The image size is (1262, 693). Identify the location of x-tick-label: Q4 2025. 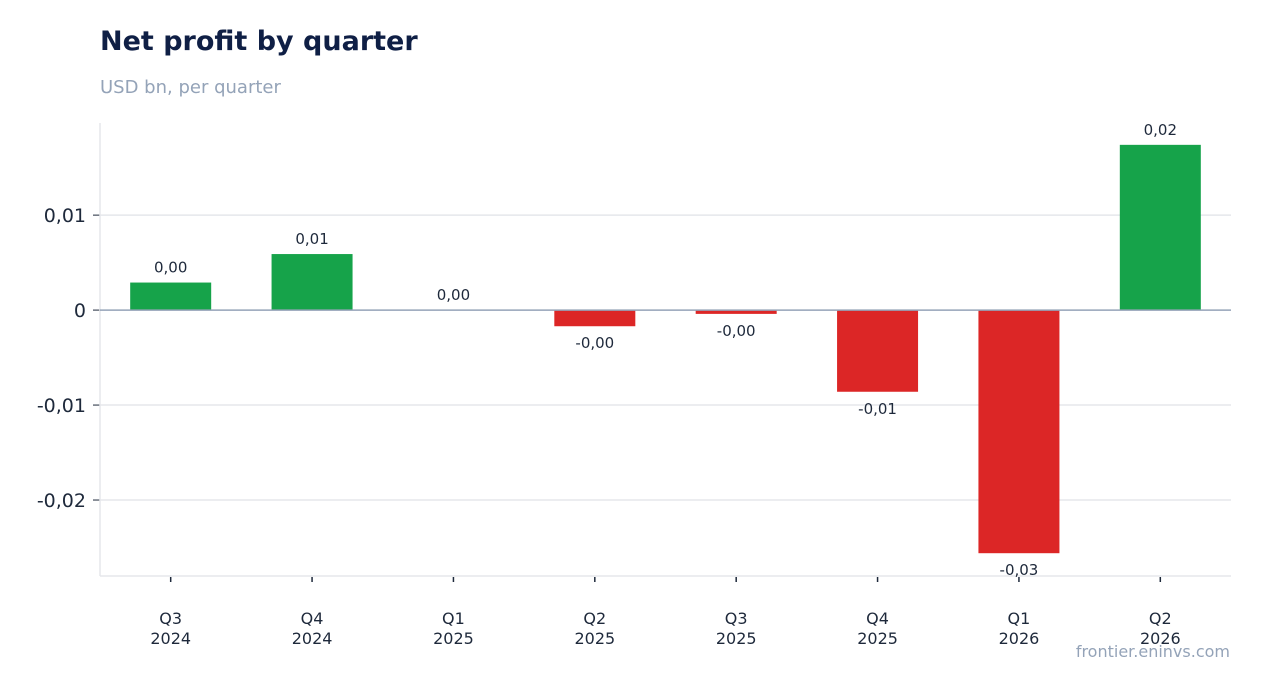
(877, 628).